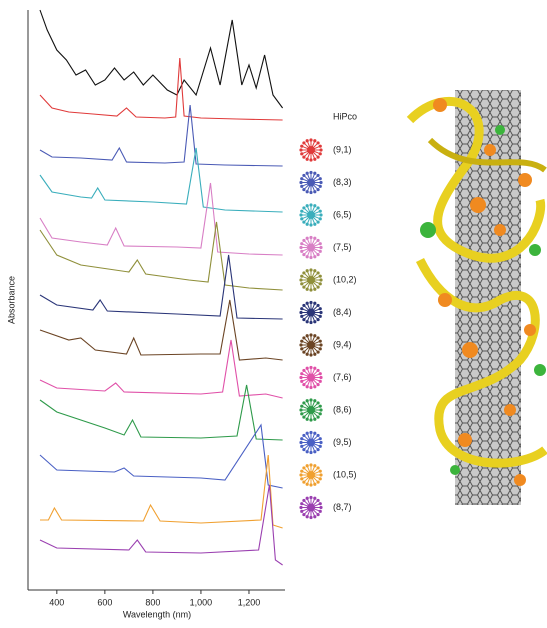 The width and height of the screenshot is (547, 628). I want to click on legend-label: (8,7), so click(342, 507).